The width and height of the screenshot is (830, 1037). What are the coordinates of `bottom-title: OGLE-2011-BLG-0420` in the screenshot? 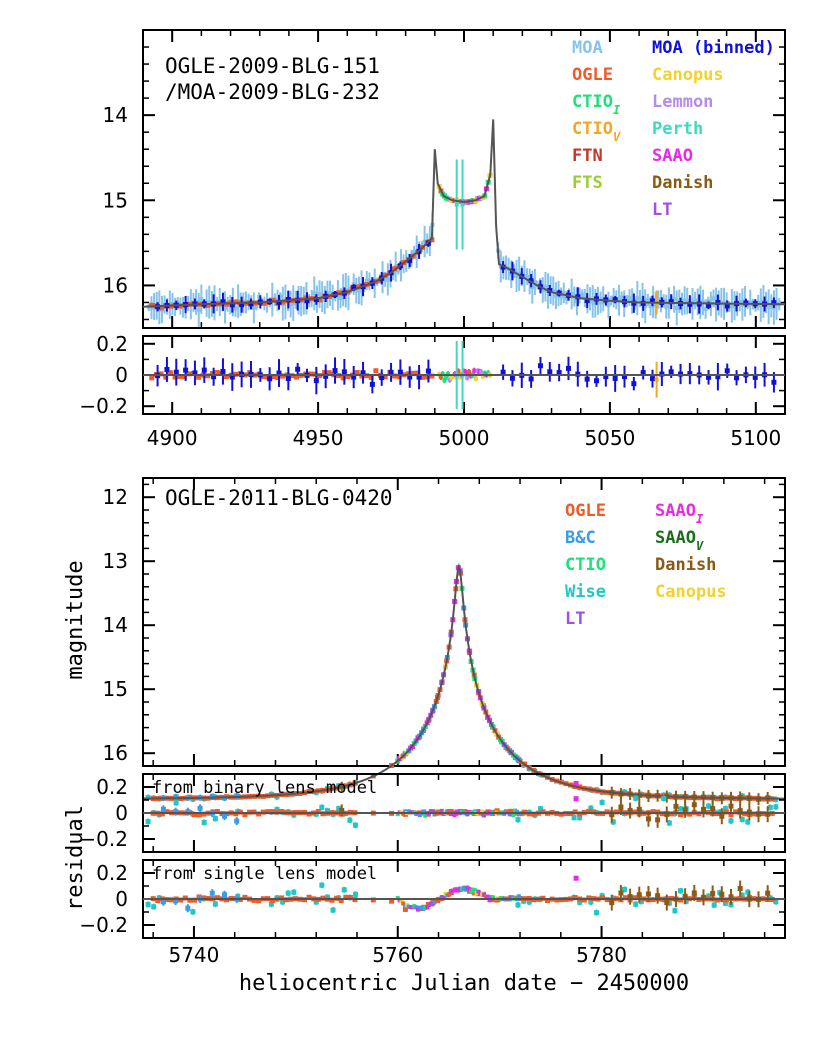 It's located at (279, 498).